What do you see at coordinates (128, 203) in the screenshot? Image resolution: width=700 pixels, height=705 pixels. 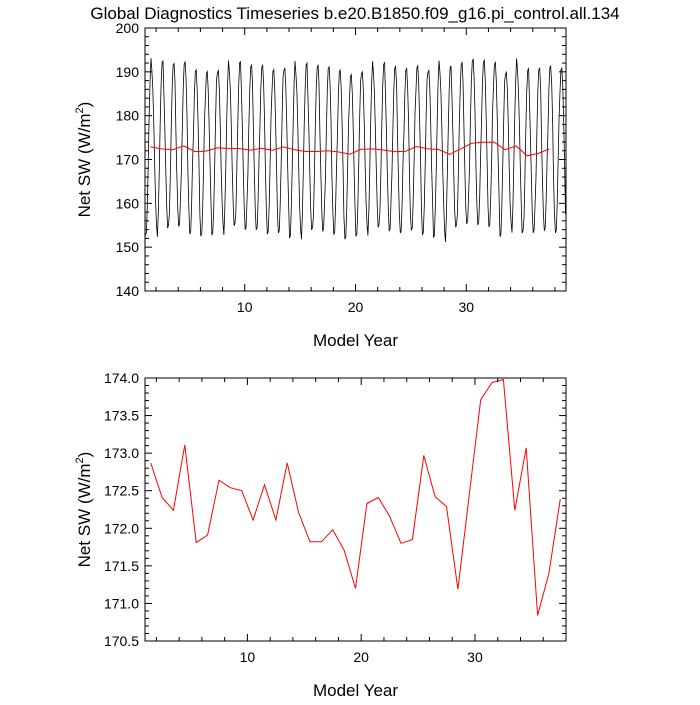 I see `top-y-tick-label: 160` at bounding box center [128, 203].